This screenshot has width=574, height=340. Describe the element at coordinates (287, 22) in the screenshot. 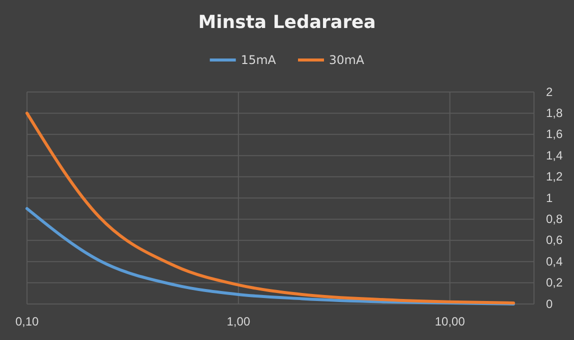

I see `chart-title: Minsta Ledararea` at that location.